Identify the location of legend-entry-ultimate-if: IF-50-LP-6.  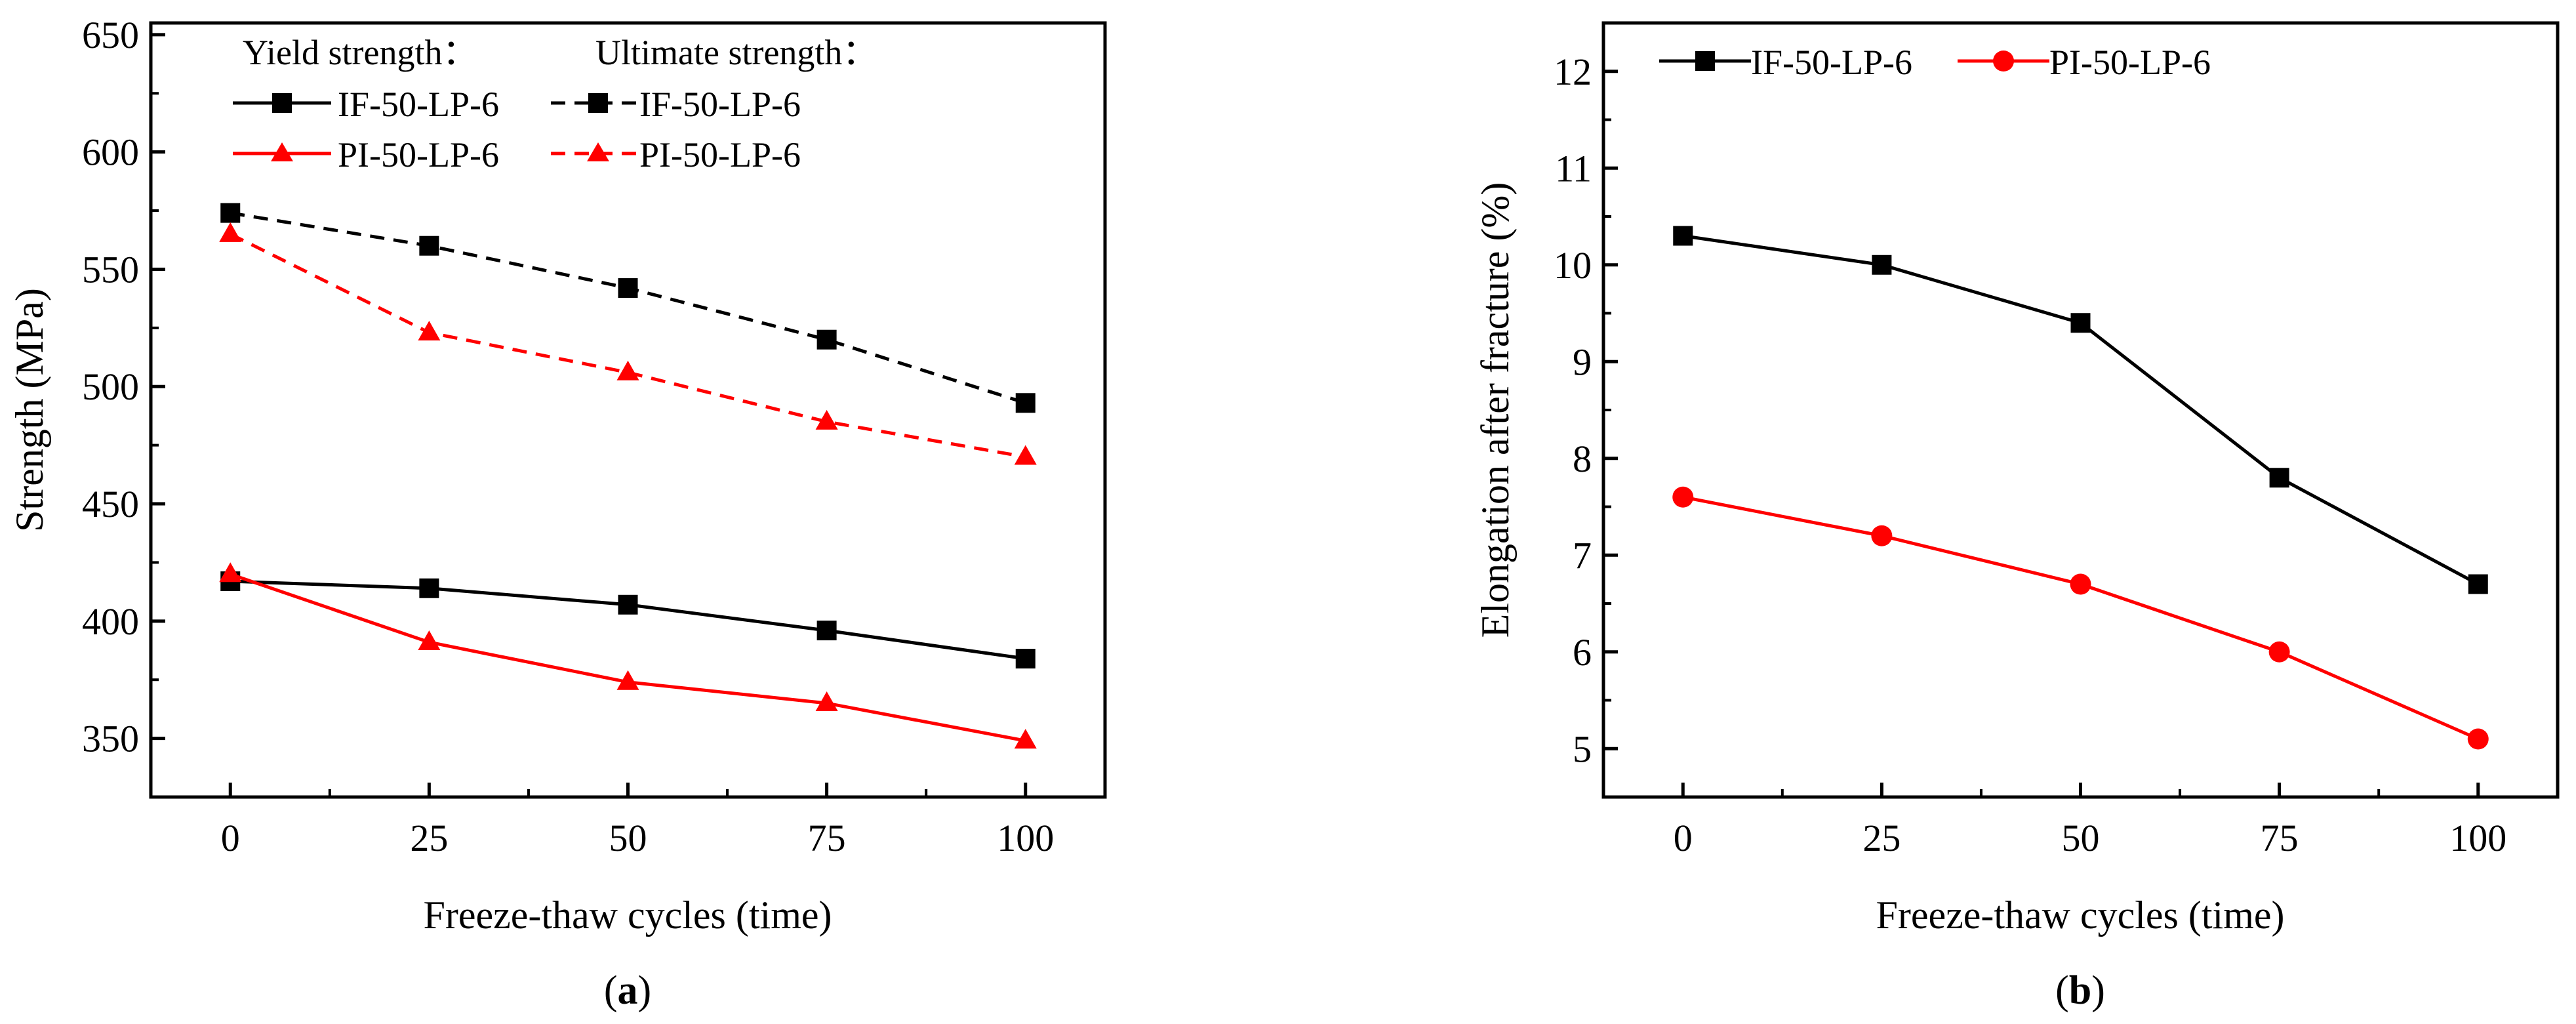
(676, 104).